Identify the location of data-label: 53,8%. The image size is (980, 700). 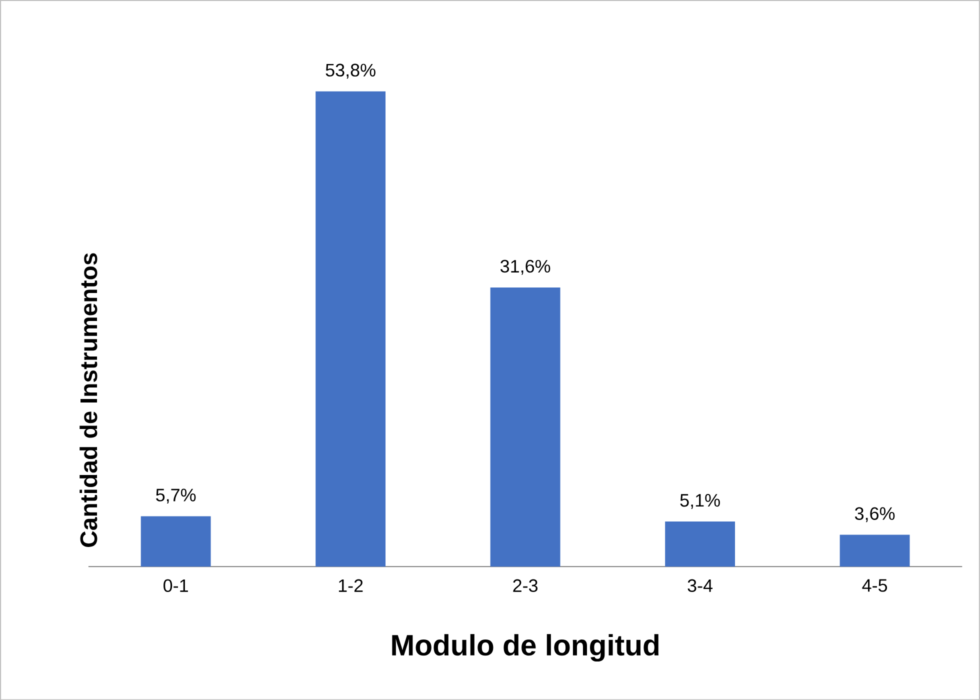
(351, 71).